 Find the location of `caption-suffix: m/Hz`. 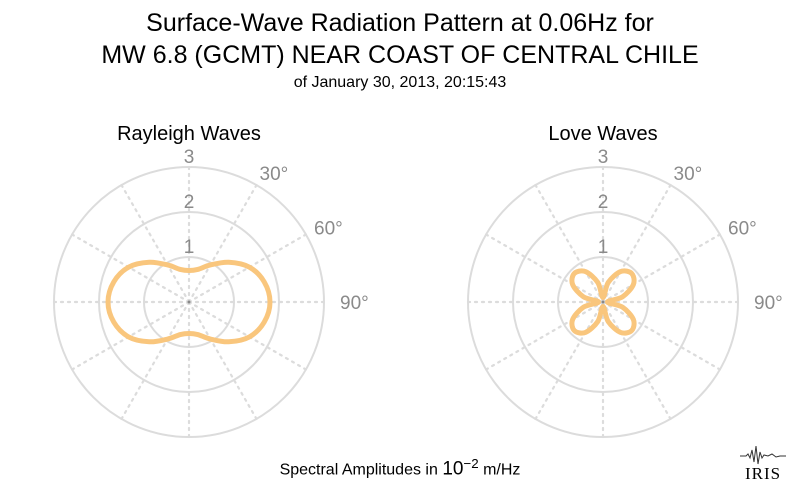

caption-suffix: m/Hz is located at coordinates (499, 470).